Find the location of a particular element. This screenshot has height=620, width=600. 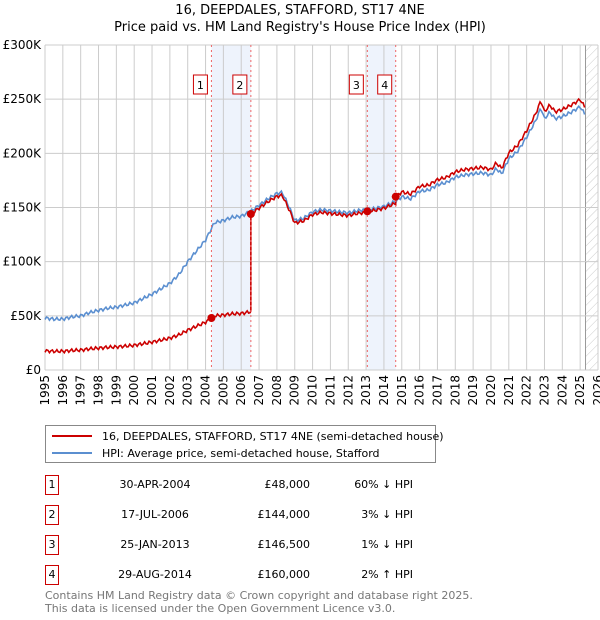

x-tick-label: 2024 is located at coordinates (562, 390).